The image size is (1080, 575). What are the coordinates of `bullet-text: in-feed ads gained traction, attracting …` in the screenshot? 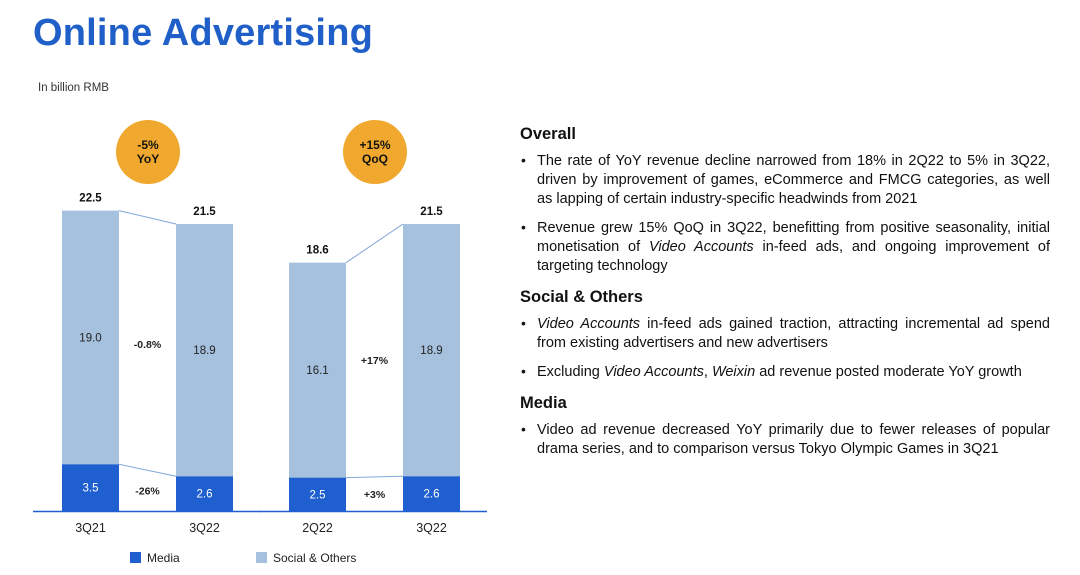 It's located at (793, 333).